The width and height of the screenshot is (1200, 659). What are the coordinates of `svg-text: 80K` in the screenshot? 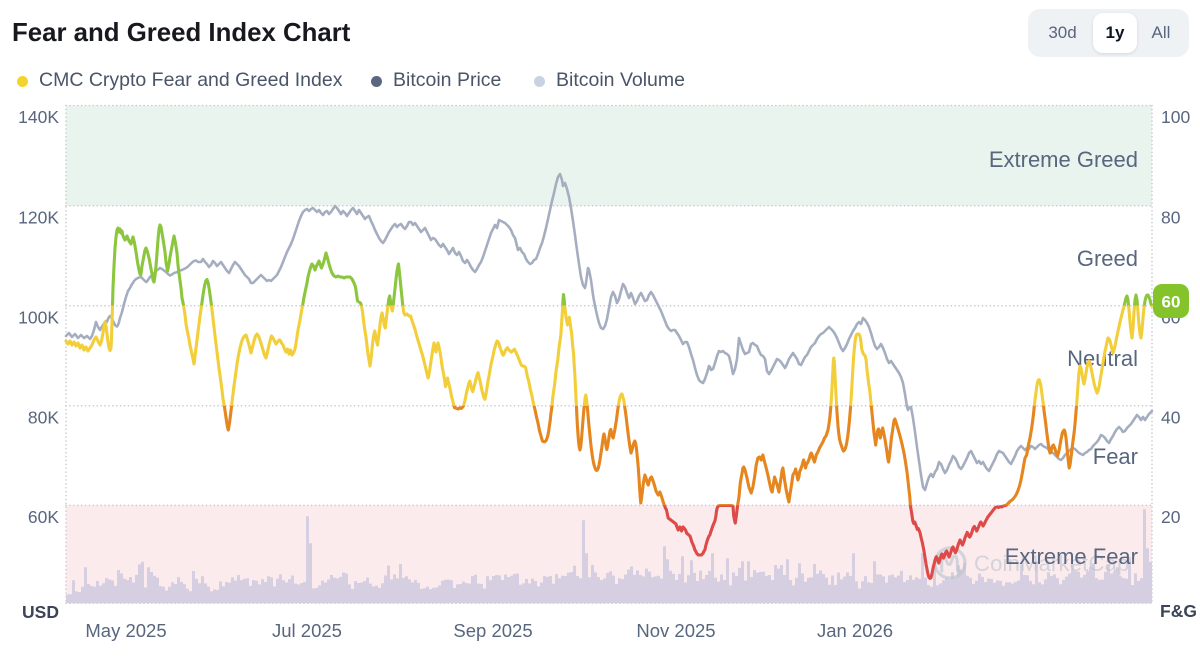 It's located at (43, 417).